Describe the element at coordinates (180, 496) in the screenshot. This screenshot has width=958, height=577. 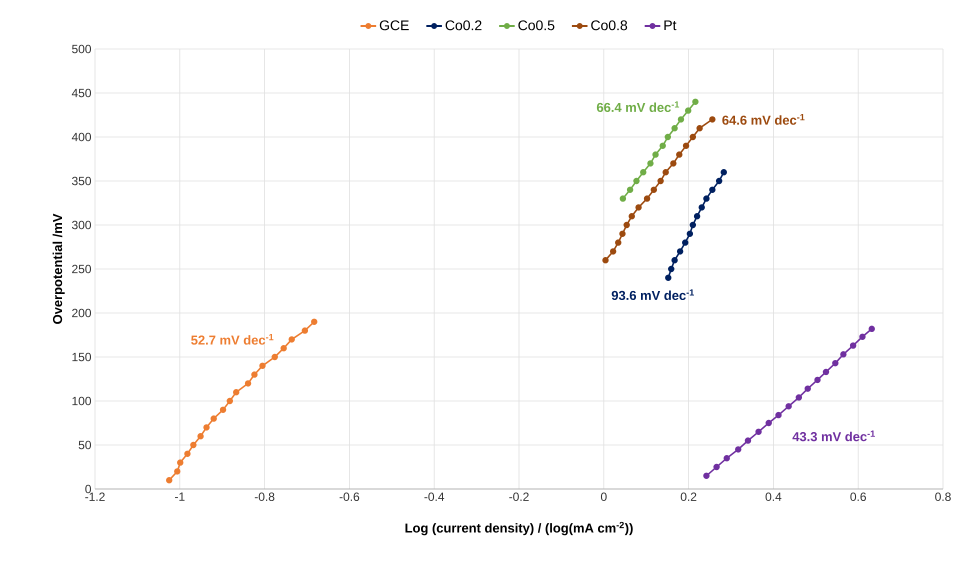
I see `x-tick-label: -1` at that location.